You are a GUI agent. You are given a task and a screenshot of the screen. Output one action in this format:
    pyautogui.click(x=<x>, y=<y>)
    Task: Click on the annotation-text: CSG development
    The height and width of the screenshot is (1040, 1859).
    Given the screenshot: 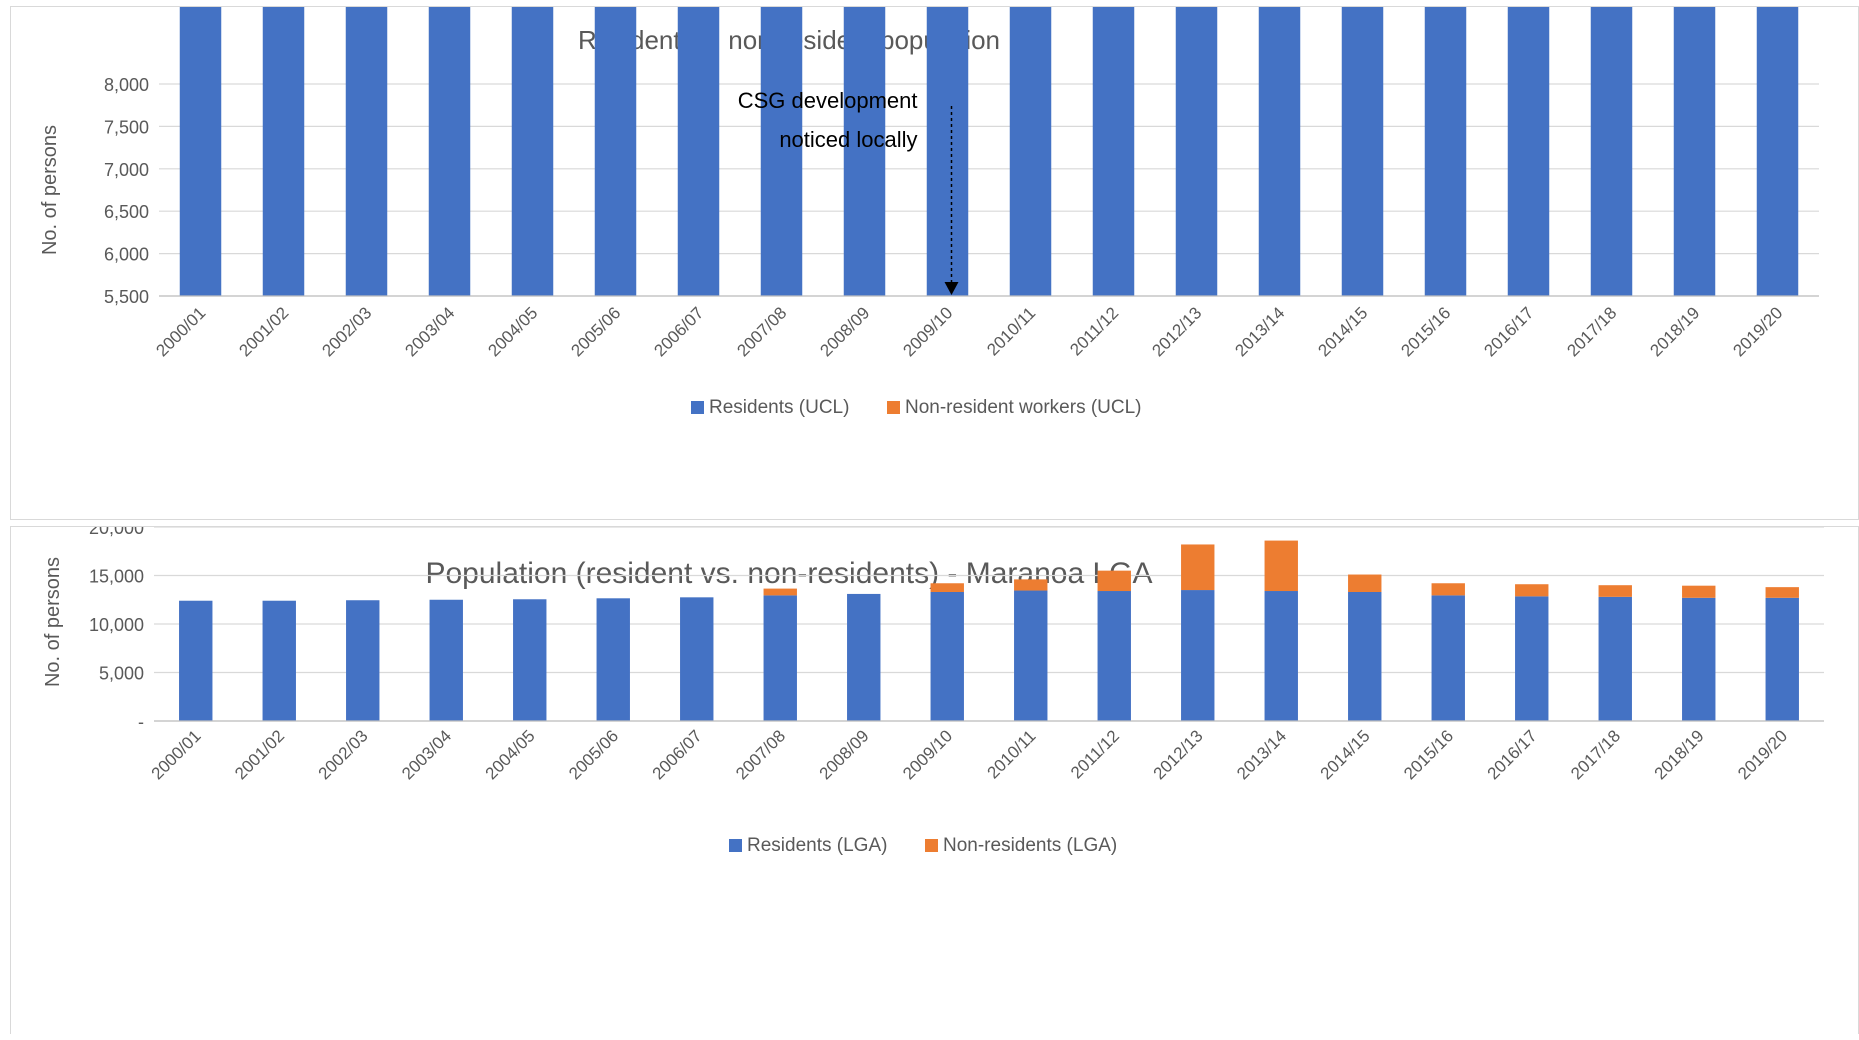 What is the action you would take?
    pyautogui.click(x=828, y=100)
    